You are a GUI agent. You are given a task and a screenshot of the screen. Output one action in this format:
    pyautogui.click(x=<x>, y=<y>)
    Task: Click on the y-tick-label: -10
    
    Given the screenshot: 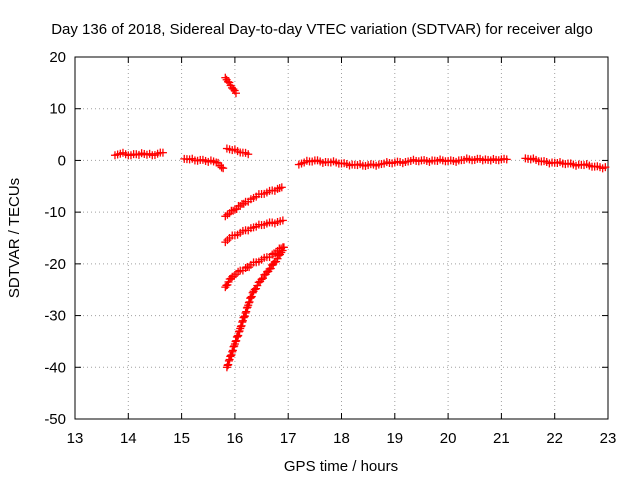 What is the action you would take?
    pyautogui.click(x=55, y=212)
    